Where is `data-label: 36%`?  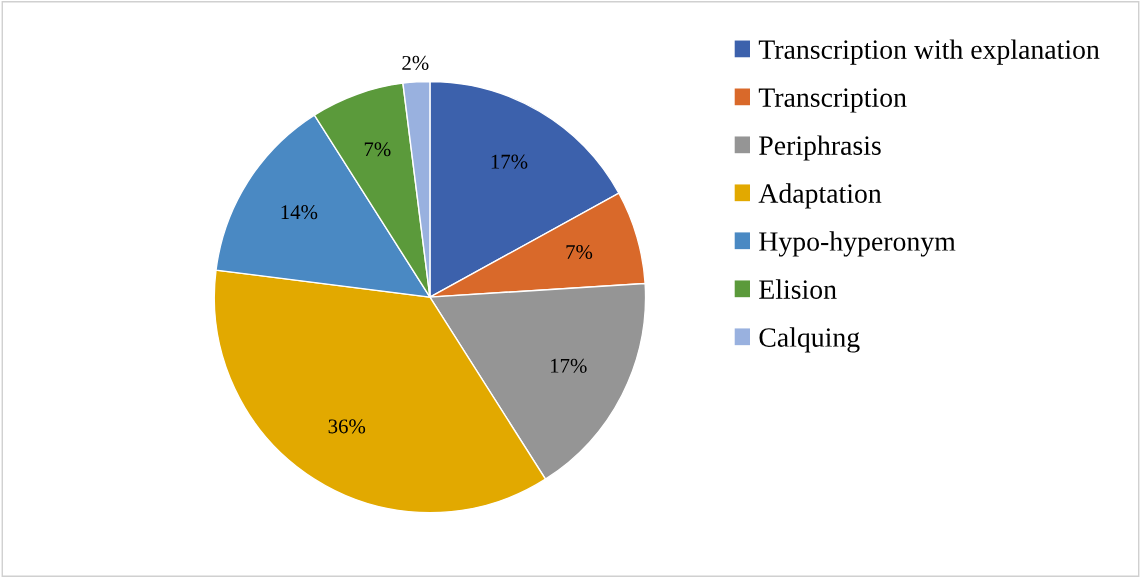 data-label: 36% is located at coordinates (347, 426).